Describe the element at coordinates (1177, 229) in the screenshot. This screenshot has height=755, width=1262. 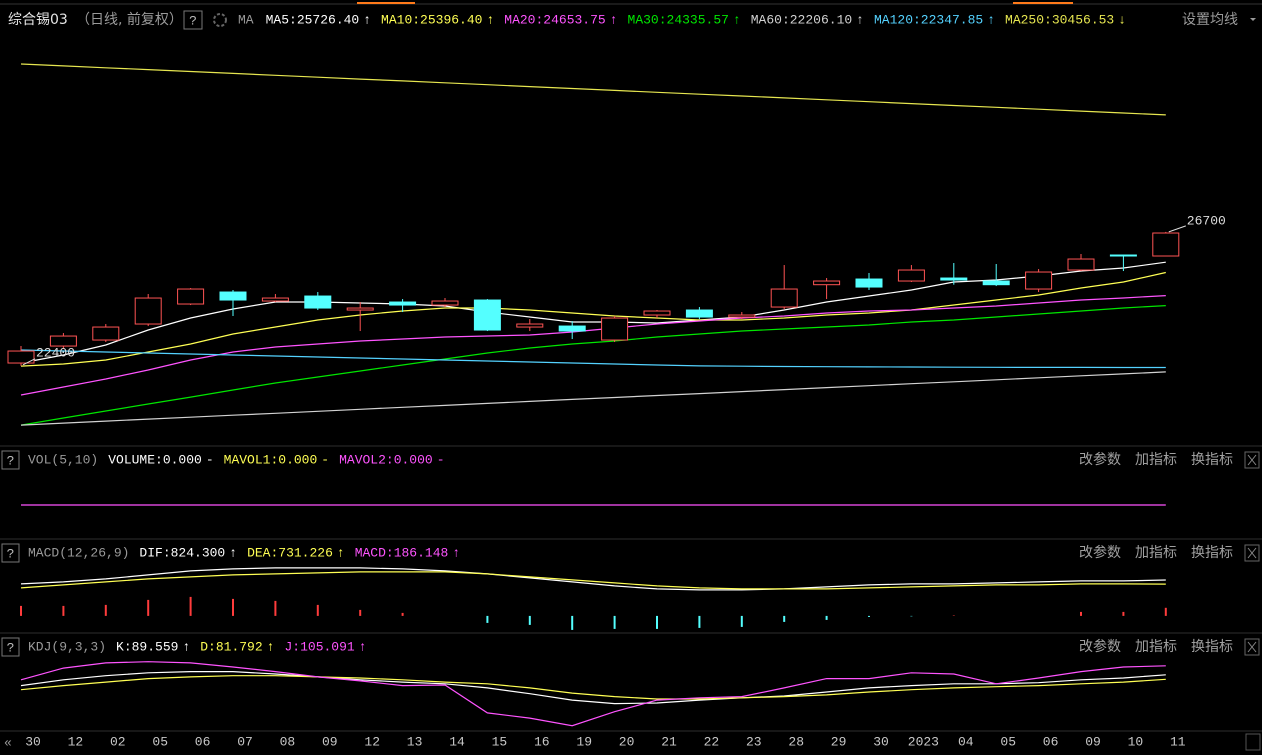
I see `annotation-arrow` at that location.